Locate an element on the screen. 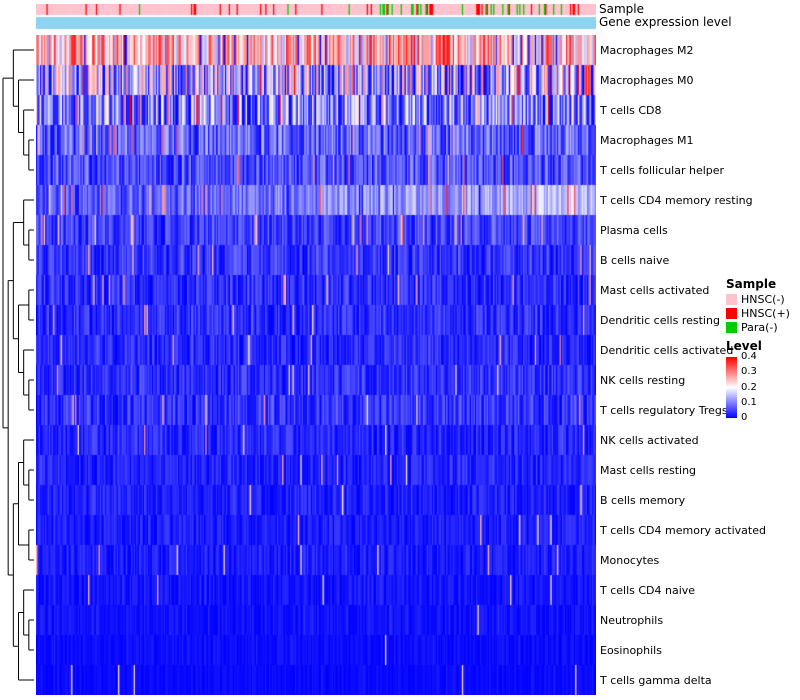  legend-sample-item: Para(-) is located at coordinates (763, 327).